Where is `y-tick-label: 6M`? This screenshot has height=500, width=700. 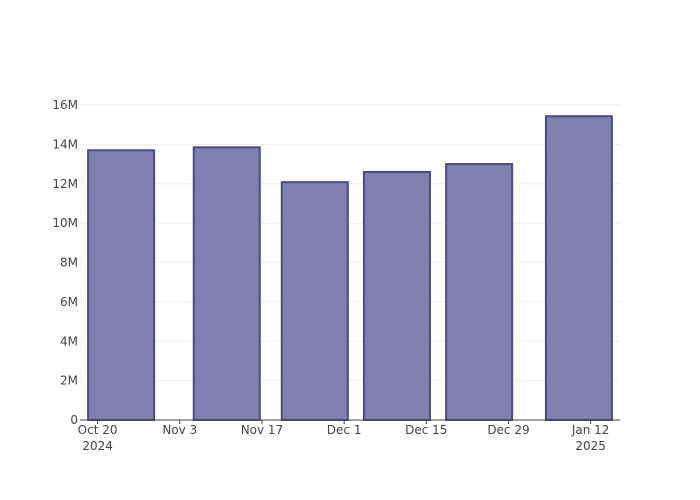 y-tick-label: 6M is located at coordinates (69, 302).